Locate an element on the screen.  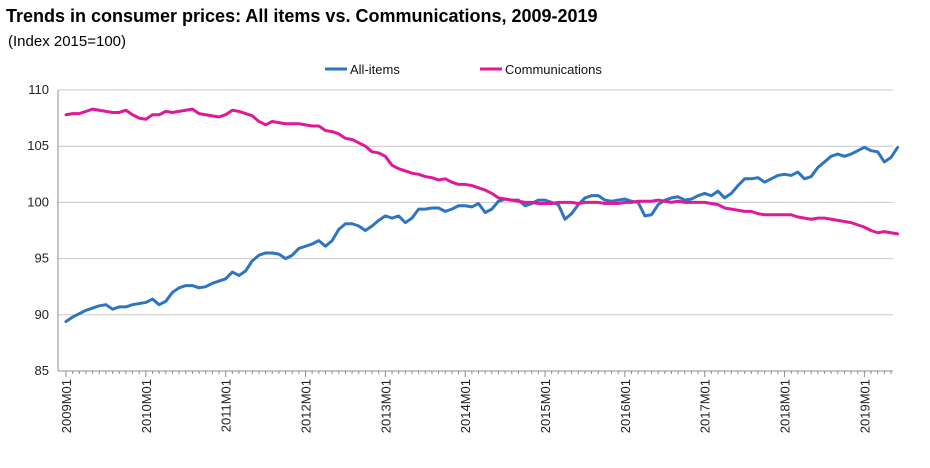
x-tick-label-2009M01: 2009M01 is located at coordinates (66, 406).